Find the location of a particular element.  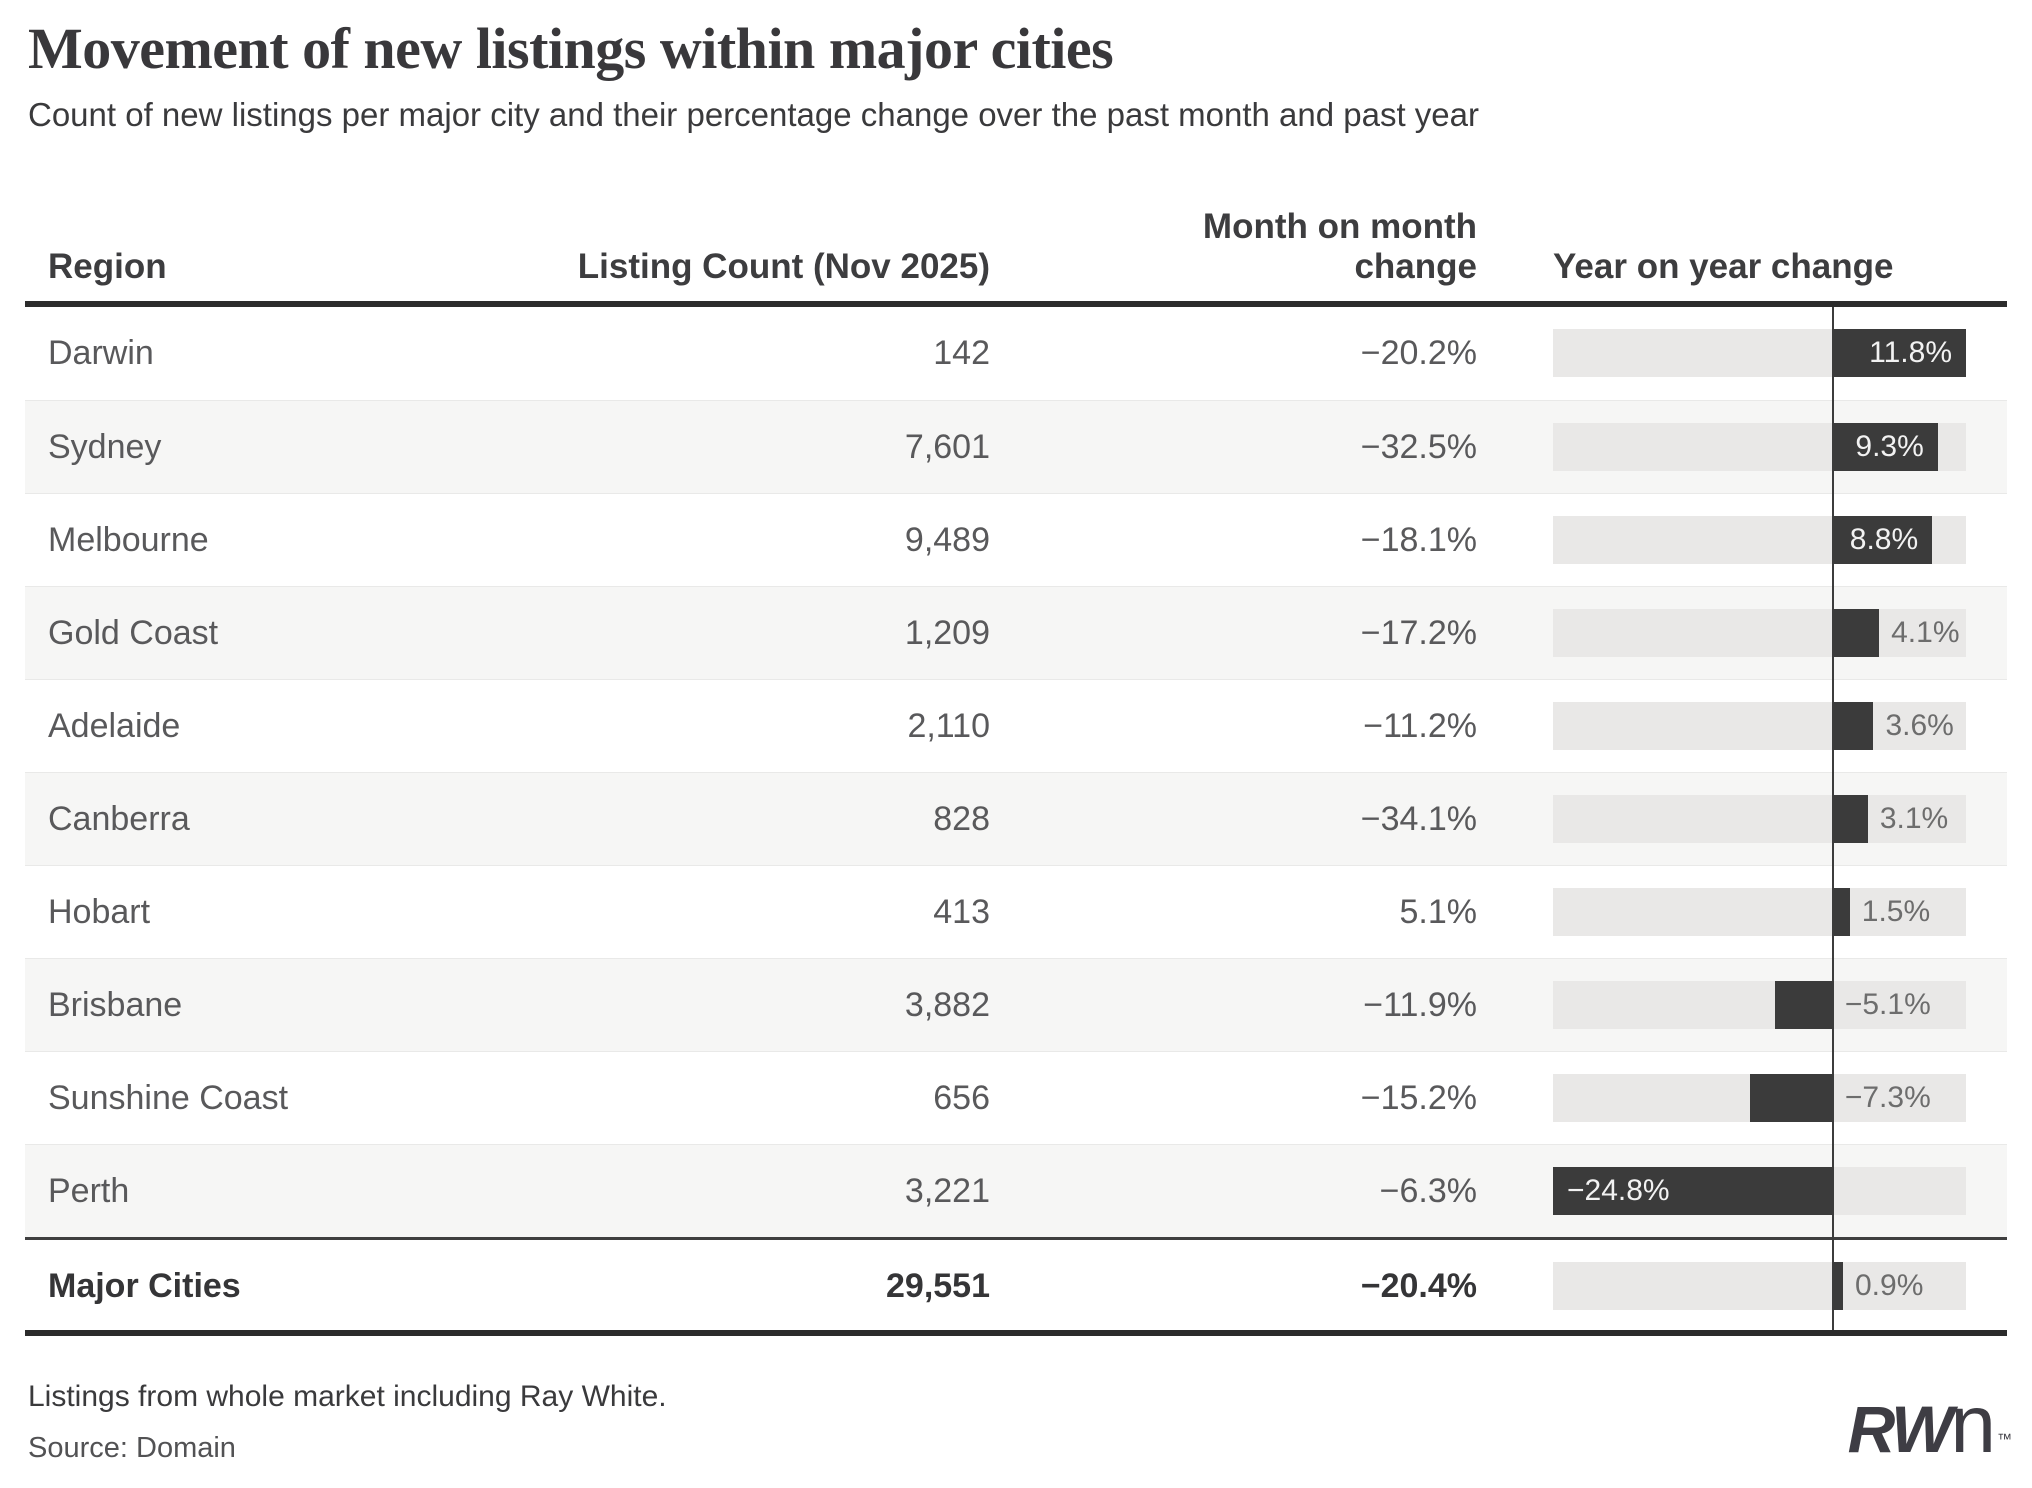

table-row: Gold Coast 1,209 −17.2% 4.1% is located at coordinates (1016, 632).